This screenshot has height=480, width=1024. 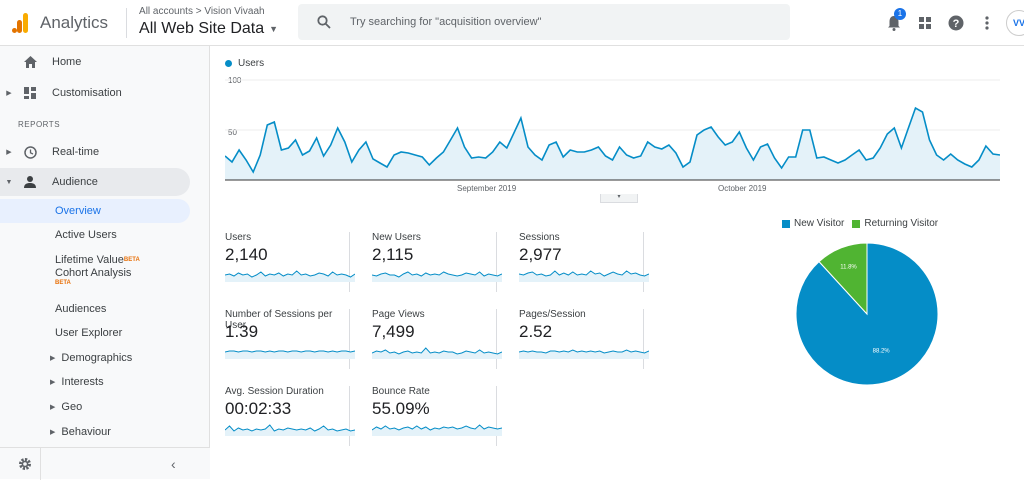 I want to click on metric-value: 2,115, so click(x=393, y=254).